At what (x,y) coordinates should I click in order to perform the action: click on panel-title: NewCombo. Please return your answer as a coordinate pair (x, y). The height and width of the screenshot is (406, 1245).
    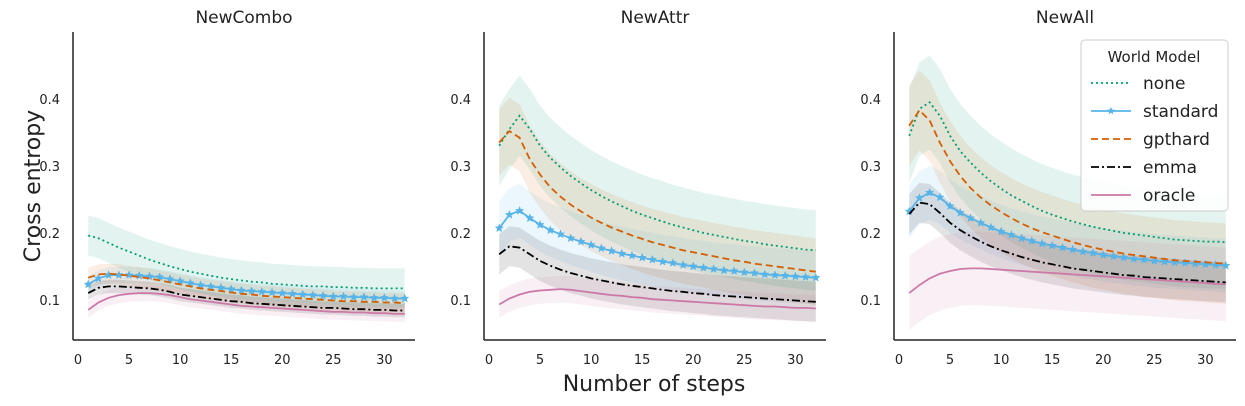
    Looking at the image, I should click on (243, 18).